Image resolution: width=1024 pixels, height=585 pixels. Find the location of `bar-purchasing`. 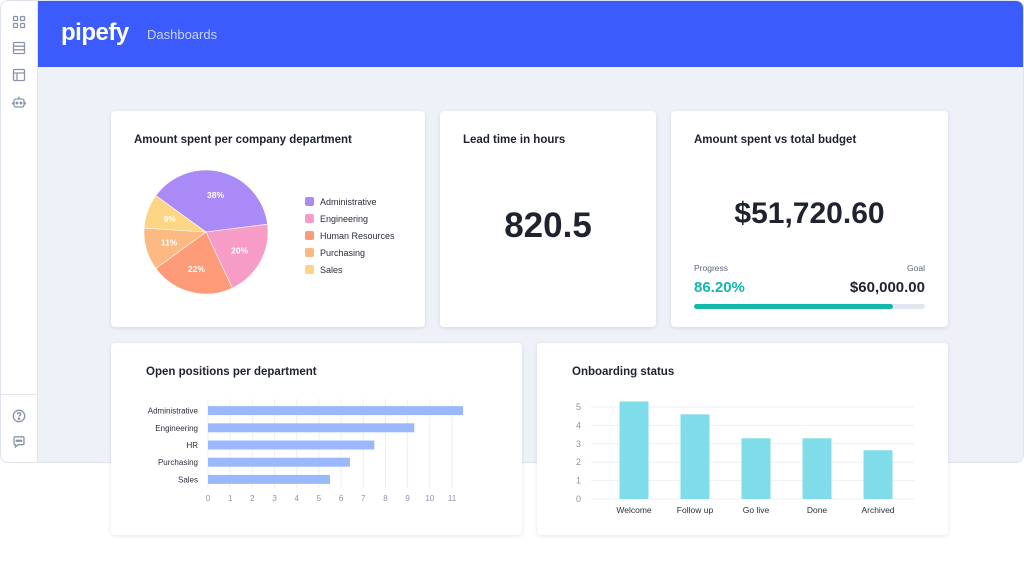

bar-purchasing is located at coordinates (279, 462).